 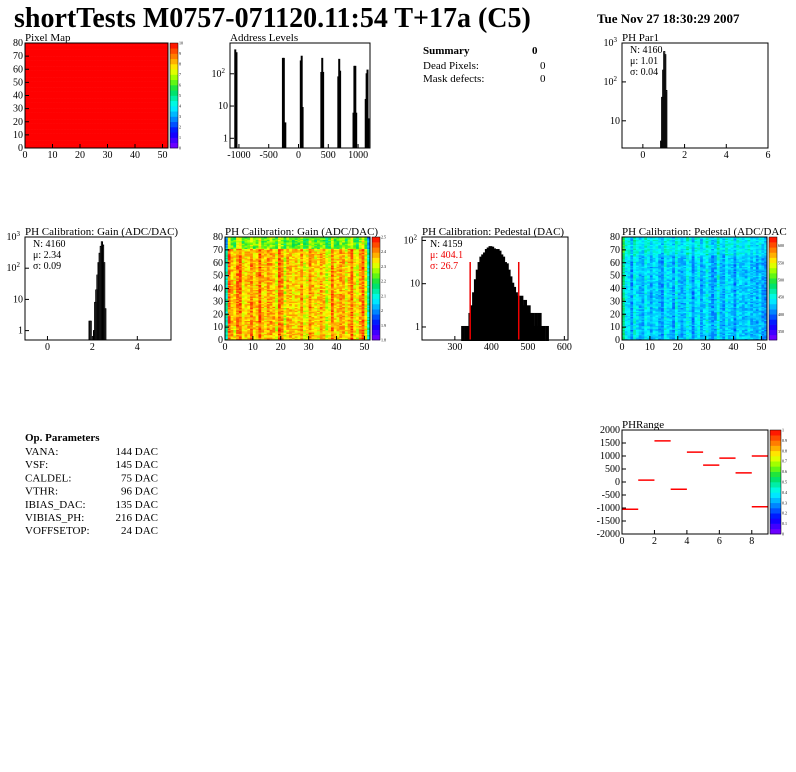 What do you see at coordinates (48, 38) in the screenshot?
I see `chart-title: Pixel Map` at bounding box center [48, 38].